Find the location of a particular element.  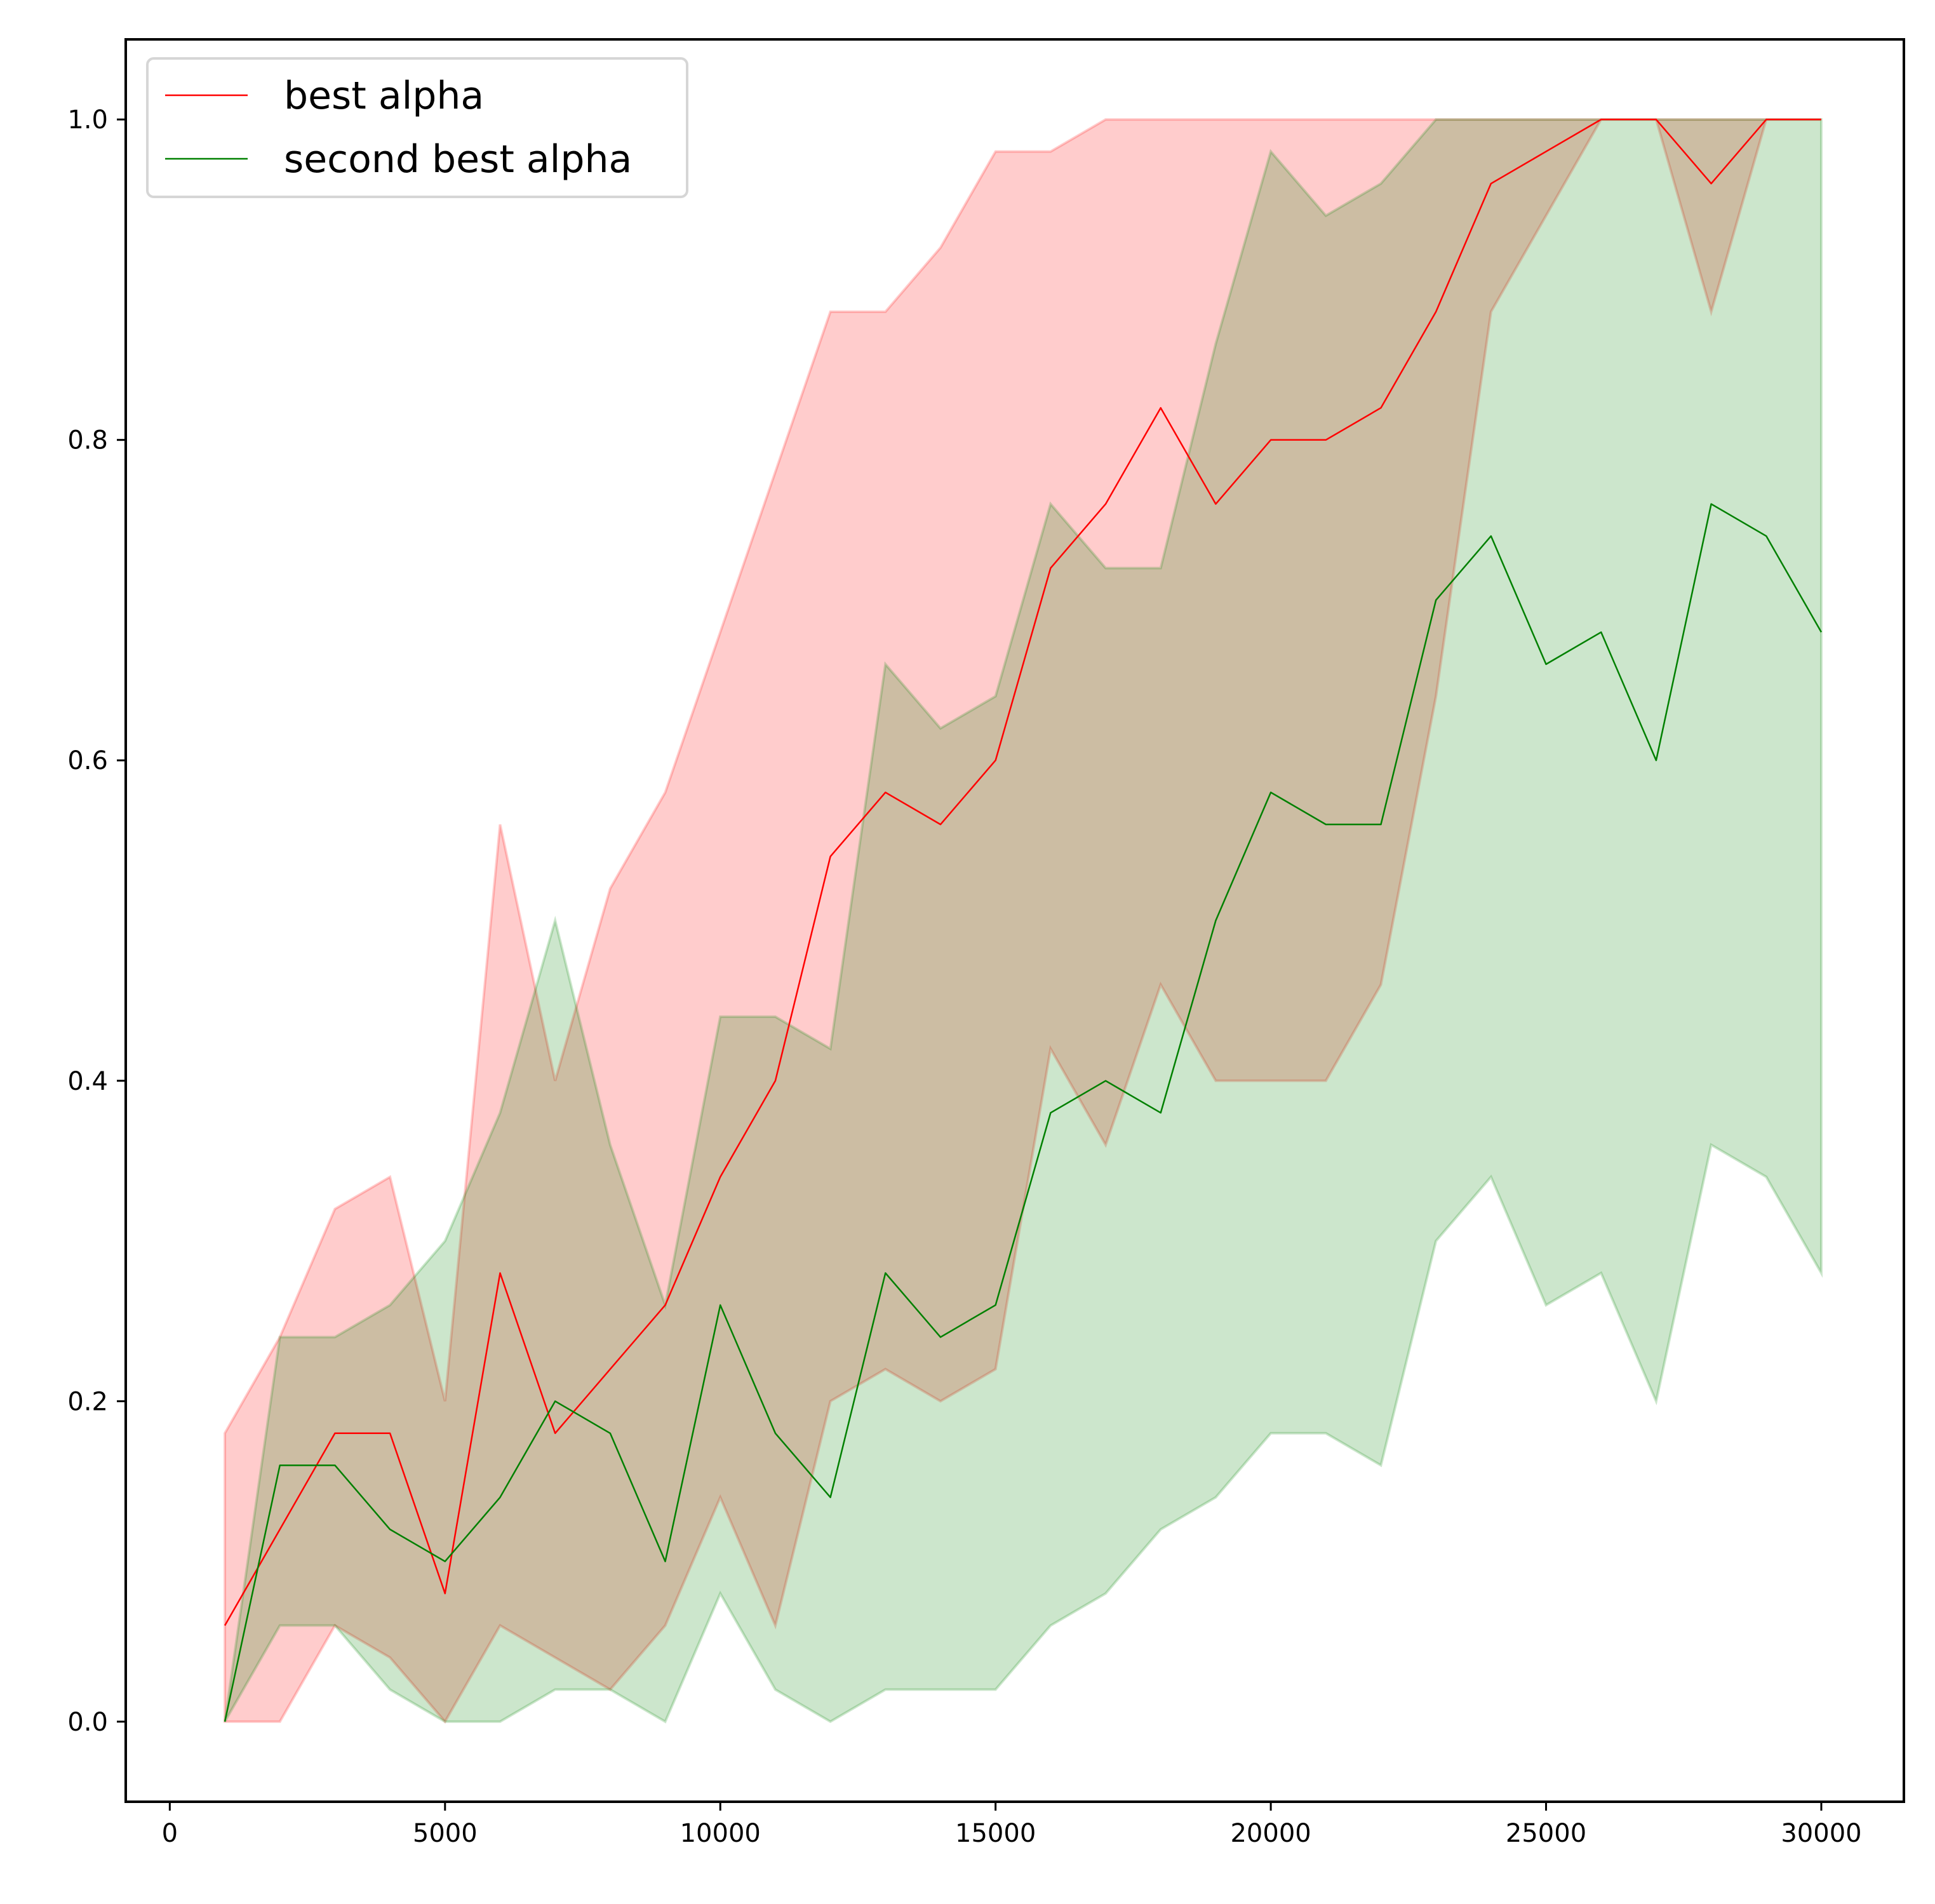

x-tick-label: 20000 is located at coordinates (1271, 1833).